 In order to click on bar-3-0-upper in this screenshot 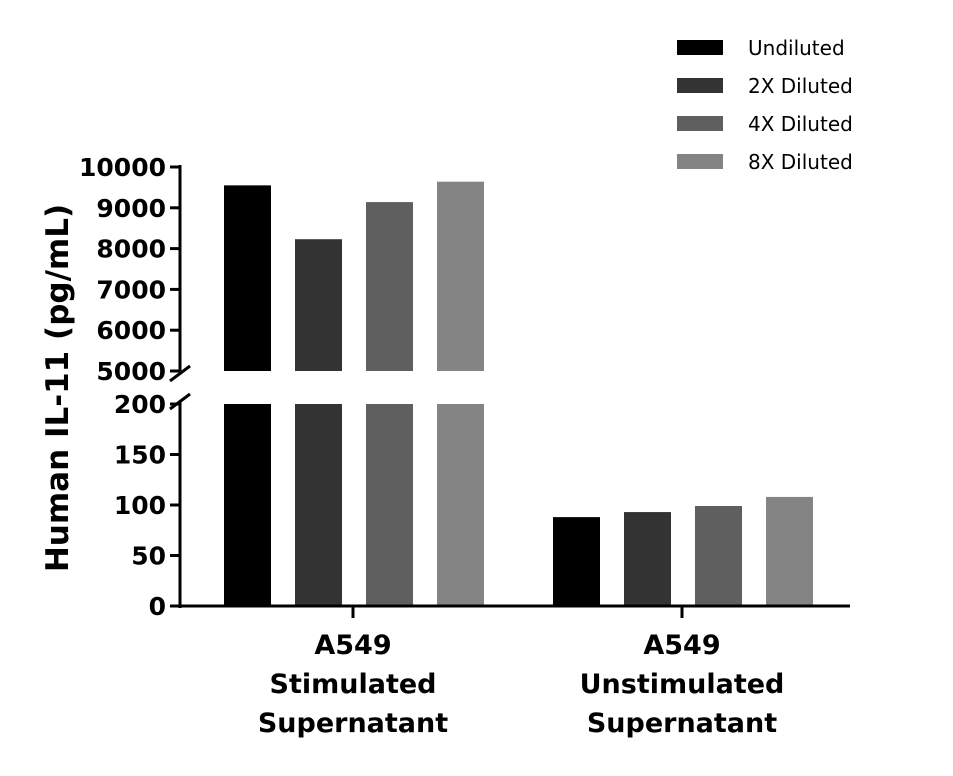, I will do `click(460, 276)`.